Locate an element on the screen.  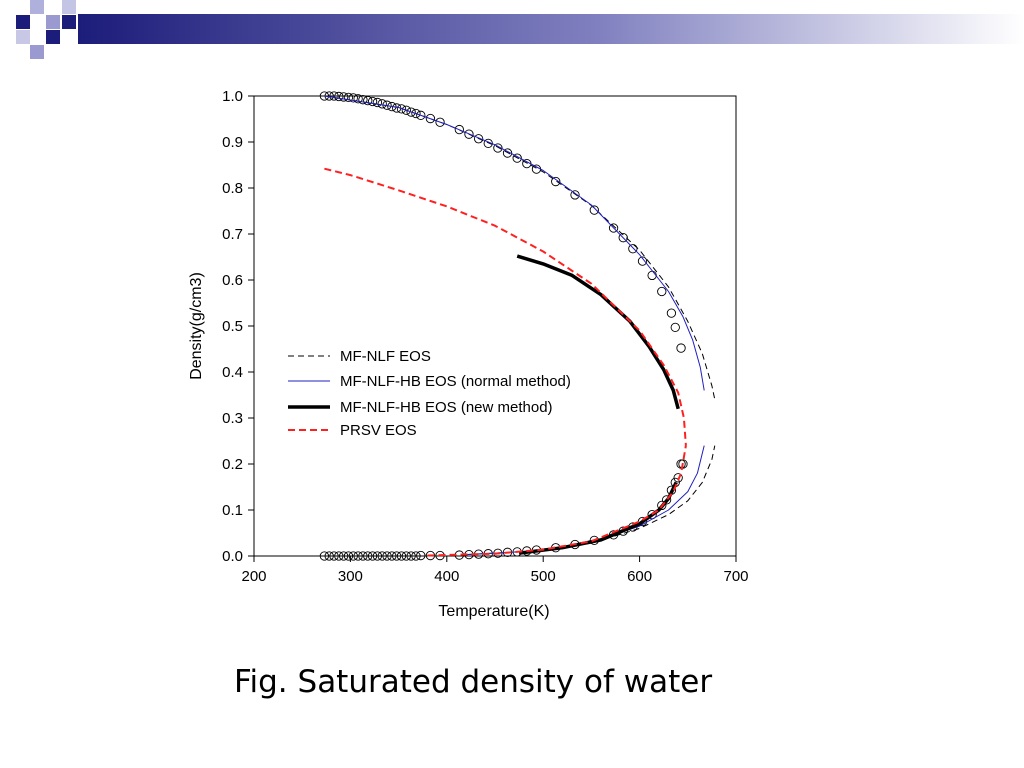
series-line-liquid-mf-nlf-hb-eos-normal-method is located at coordinates (514, 243).